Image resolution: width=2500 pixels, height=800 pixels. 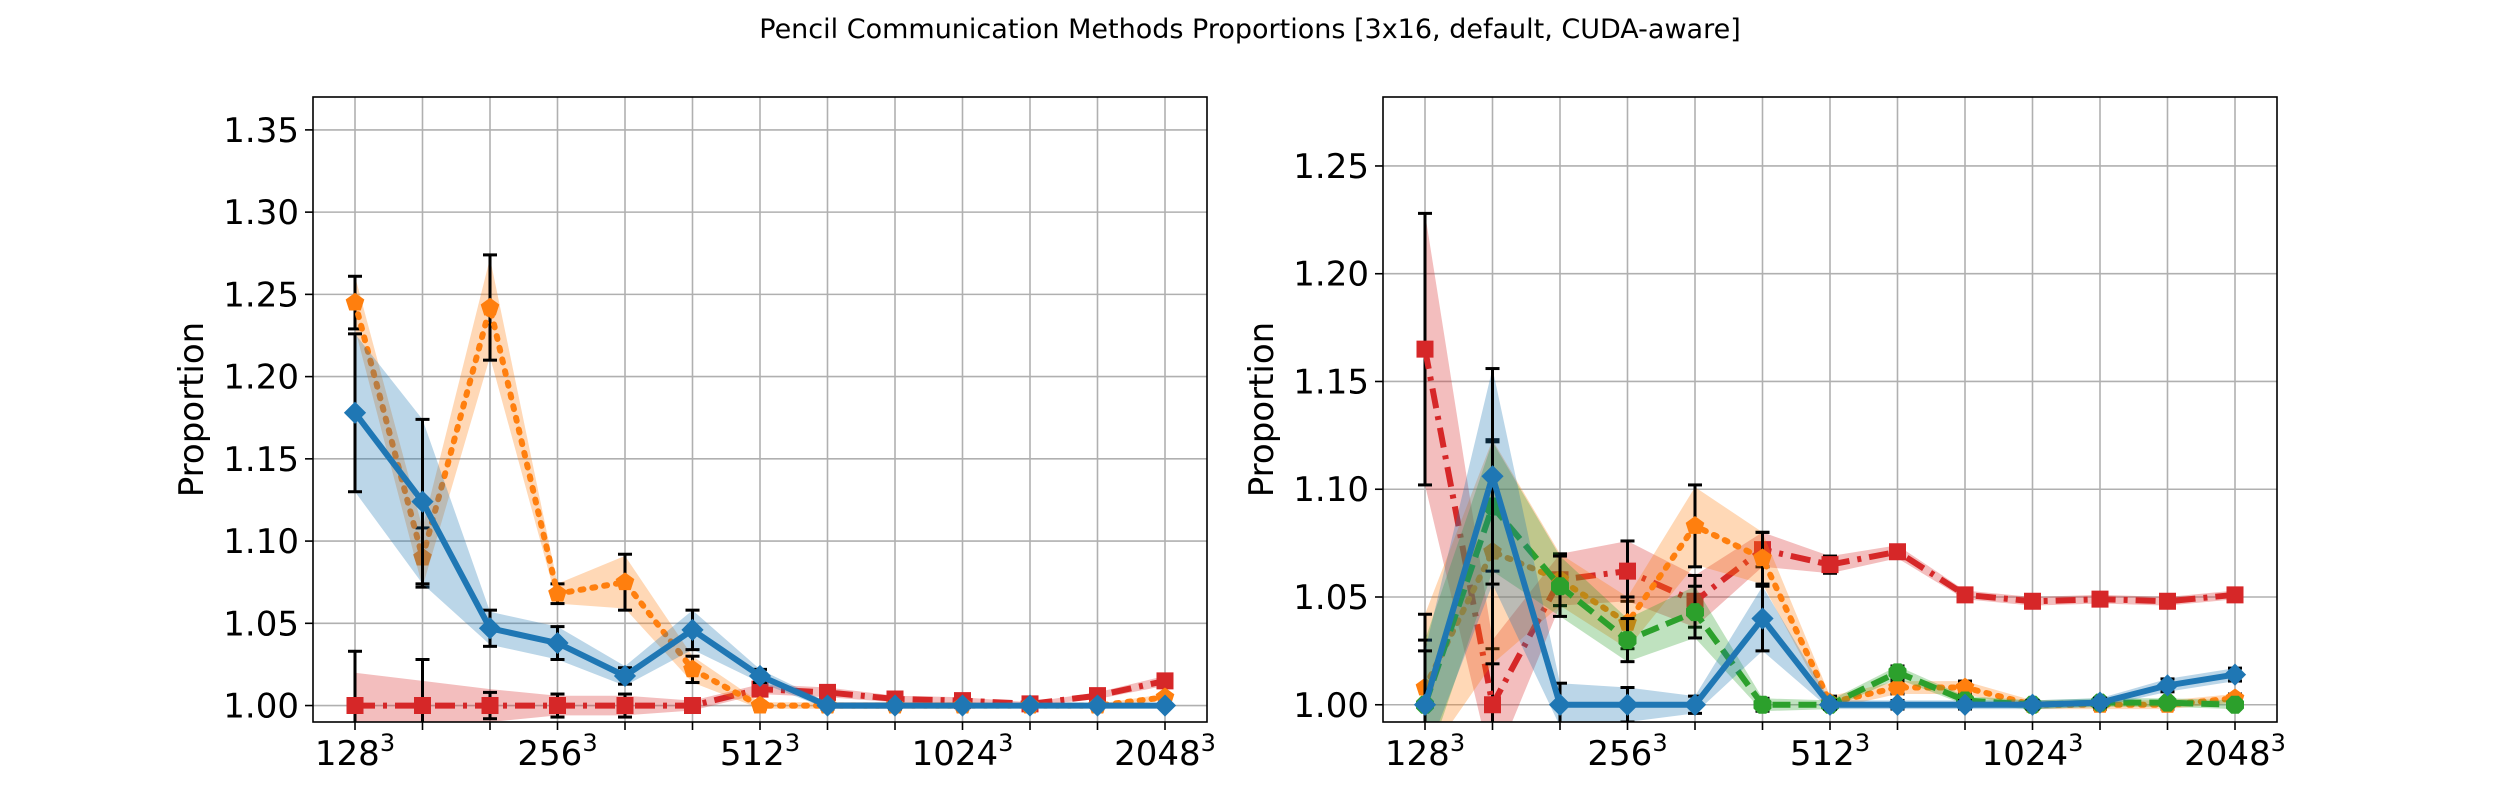 I want to click on y-tick-label: 1.30, so click(x=261, y=213).